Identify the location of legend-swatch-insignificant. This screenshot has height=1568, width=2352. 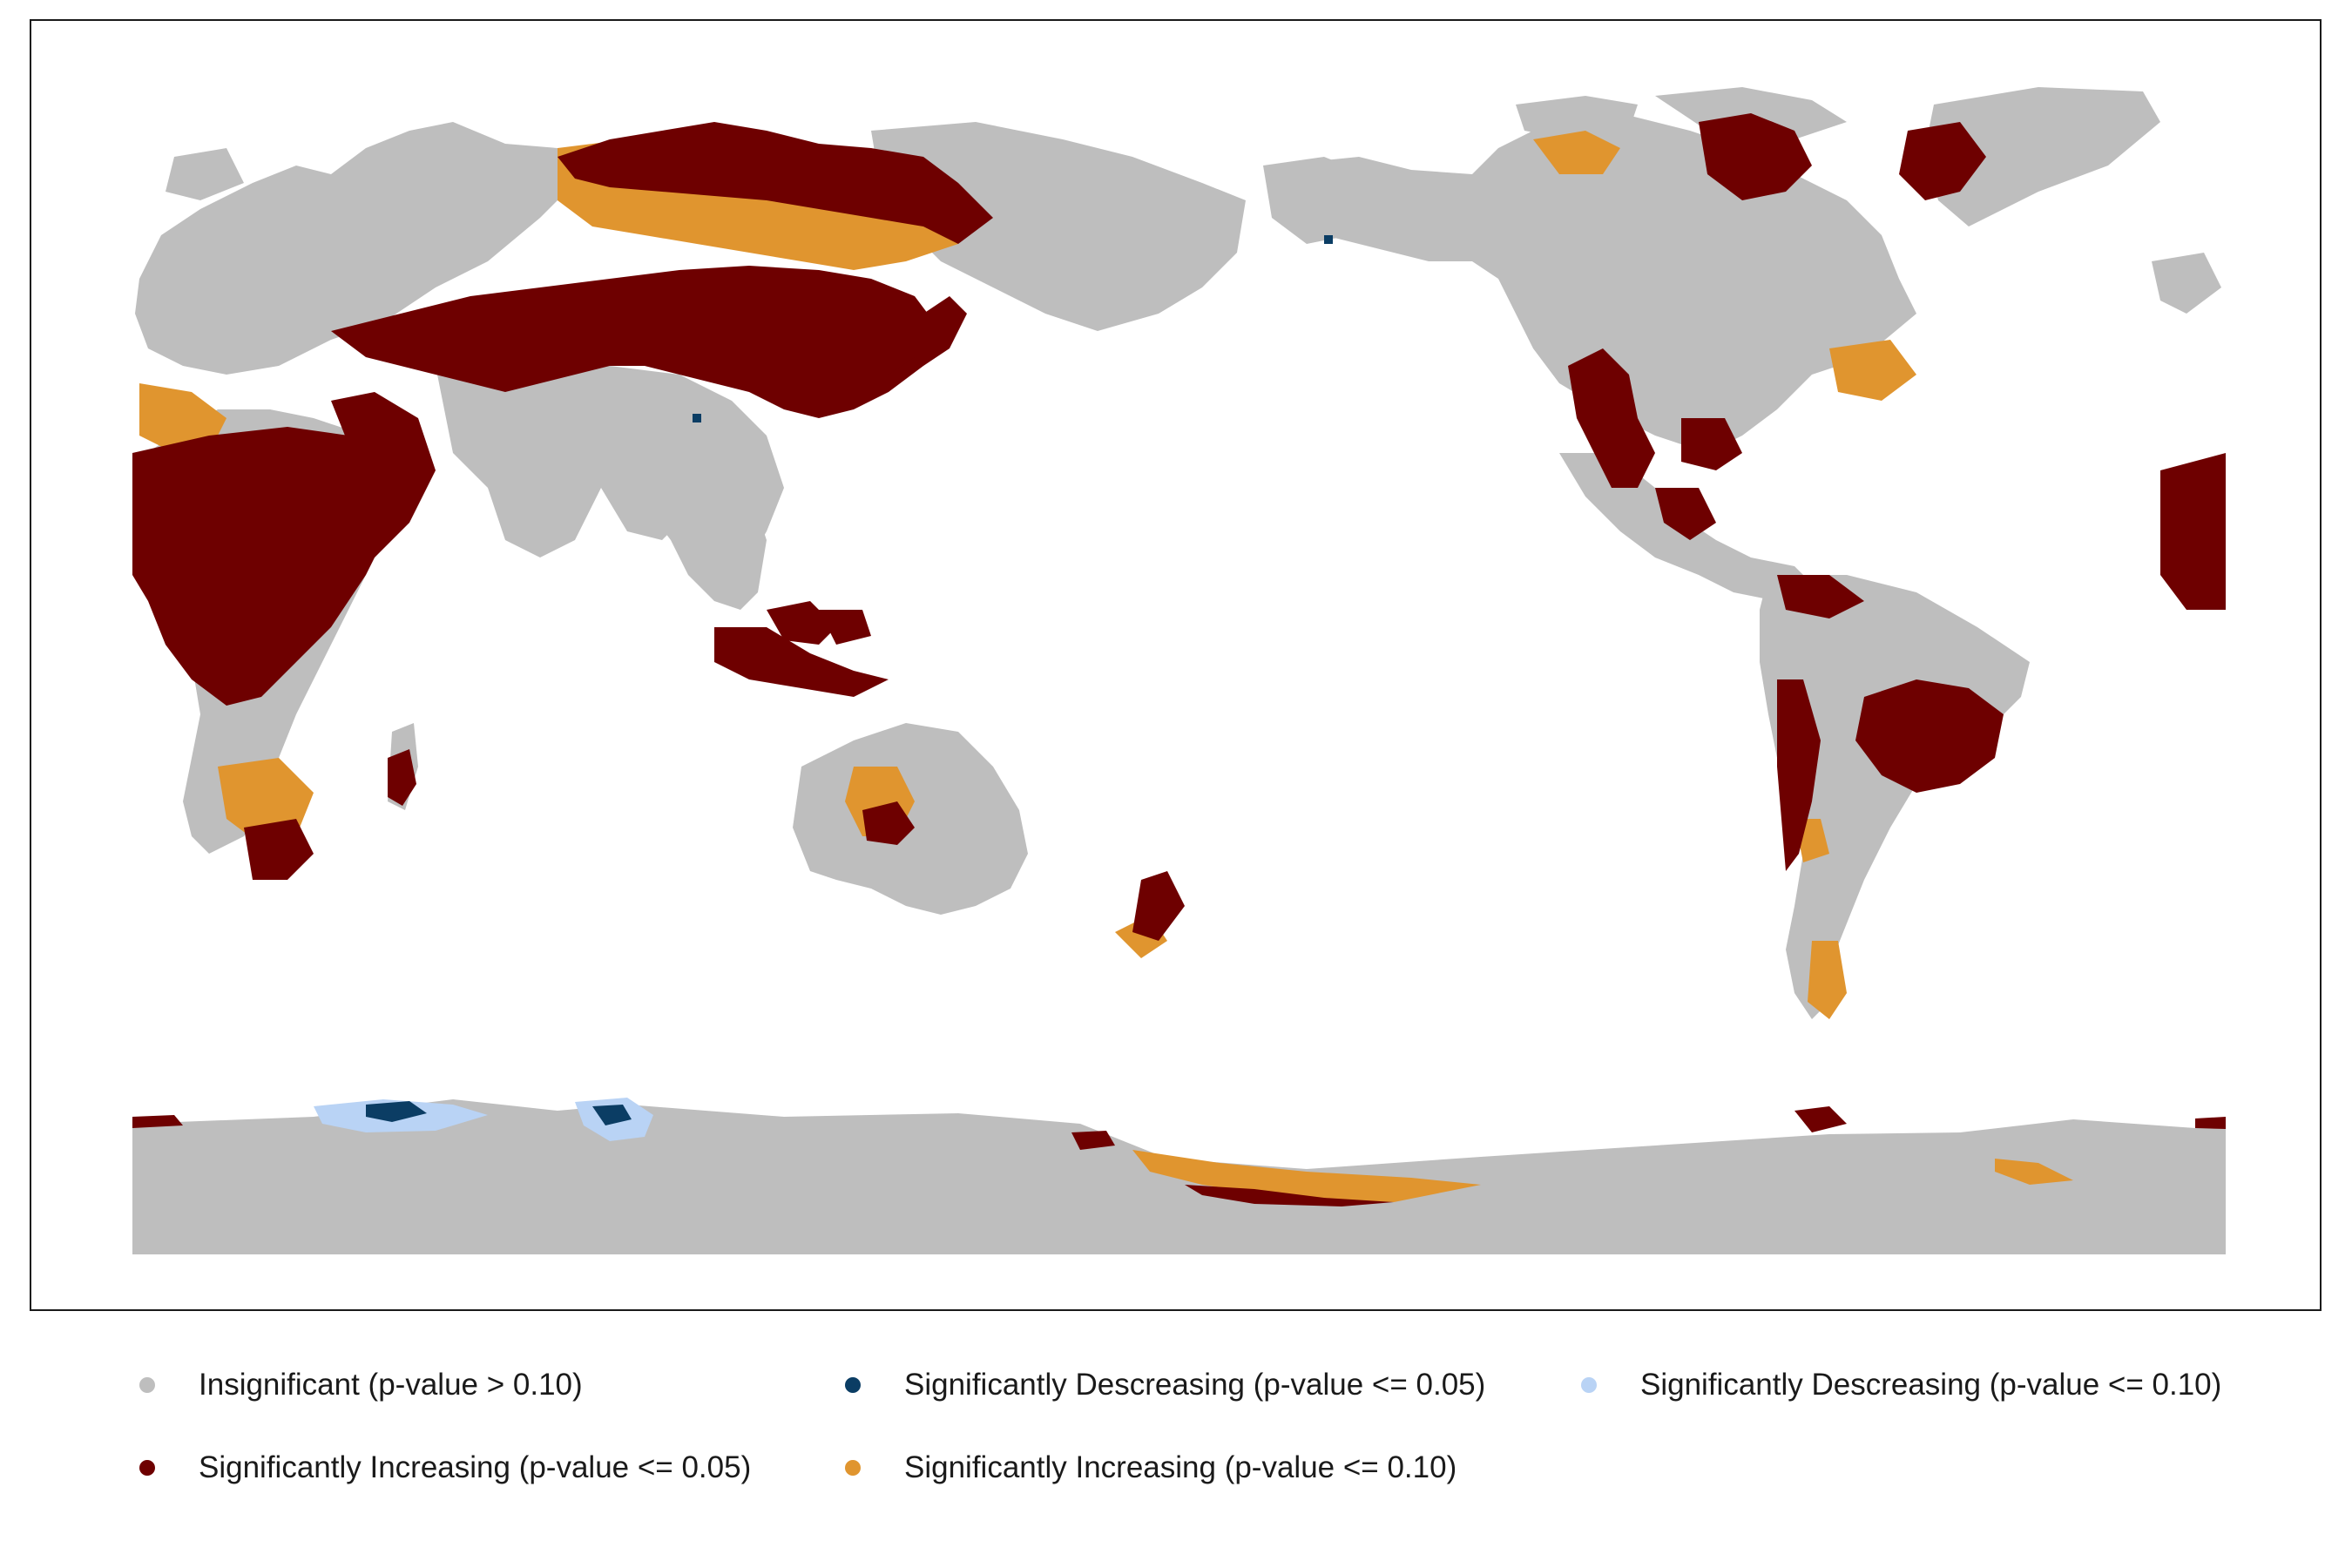
(147, 1385).